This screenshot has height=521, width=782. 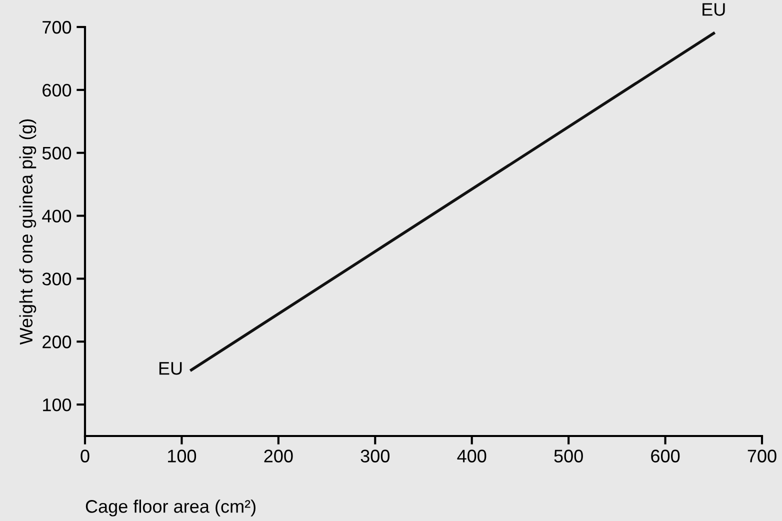 What do you see at coordinates (182, 456) in the screenshot?
I see `x-tick-label: 100` at bounding box center [182, 456].